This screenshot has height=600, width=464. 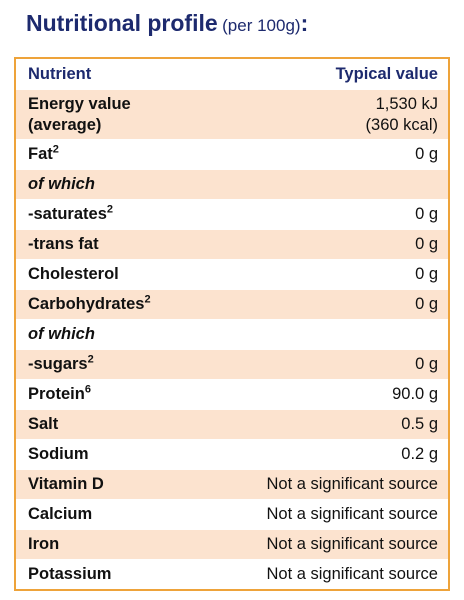 I want to click on value-cell: 1,530 kJ (360 kcal), so click(x=402, y=115).